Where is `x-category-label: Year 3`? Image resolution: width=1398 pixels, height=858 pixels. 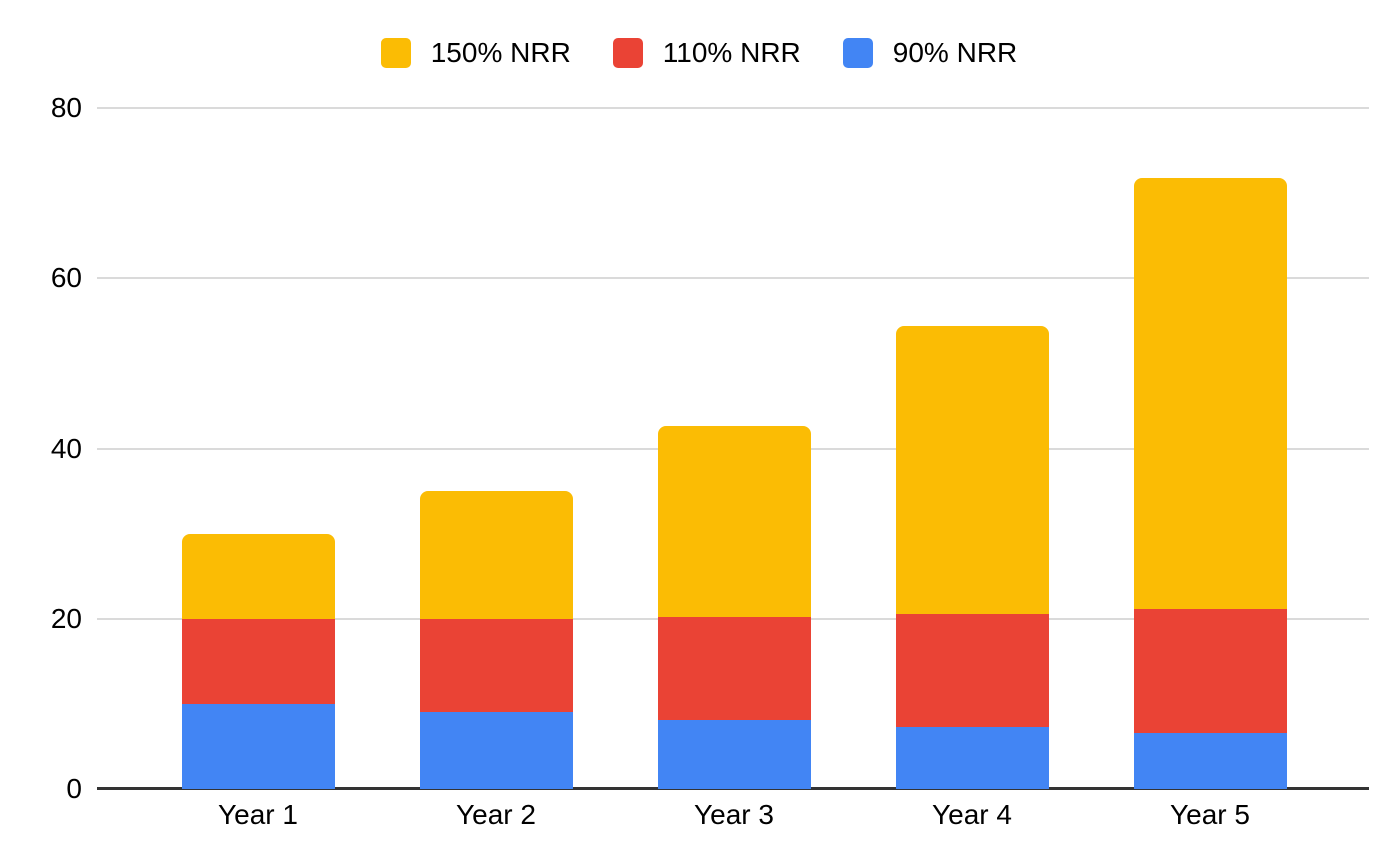 x-category-label: Year 3 is located at coordinates (734, 814).